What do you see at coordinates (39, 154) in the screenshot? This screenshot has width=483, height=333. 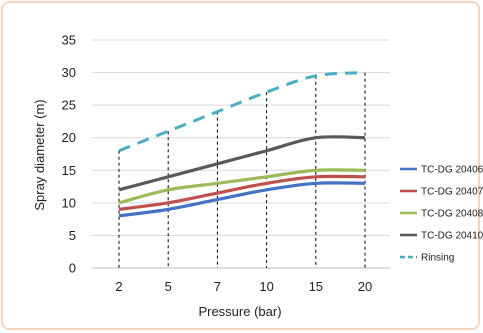 I see `y-axis-title: Spray diameter (m)` at bounding box center [39, 154].